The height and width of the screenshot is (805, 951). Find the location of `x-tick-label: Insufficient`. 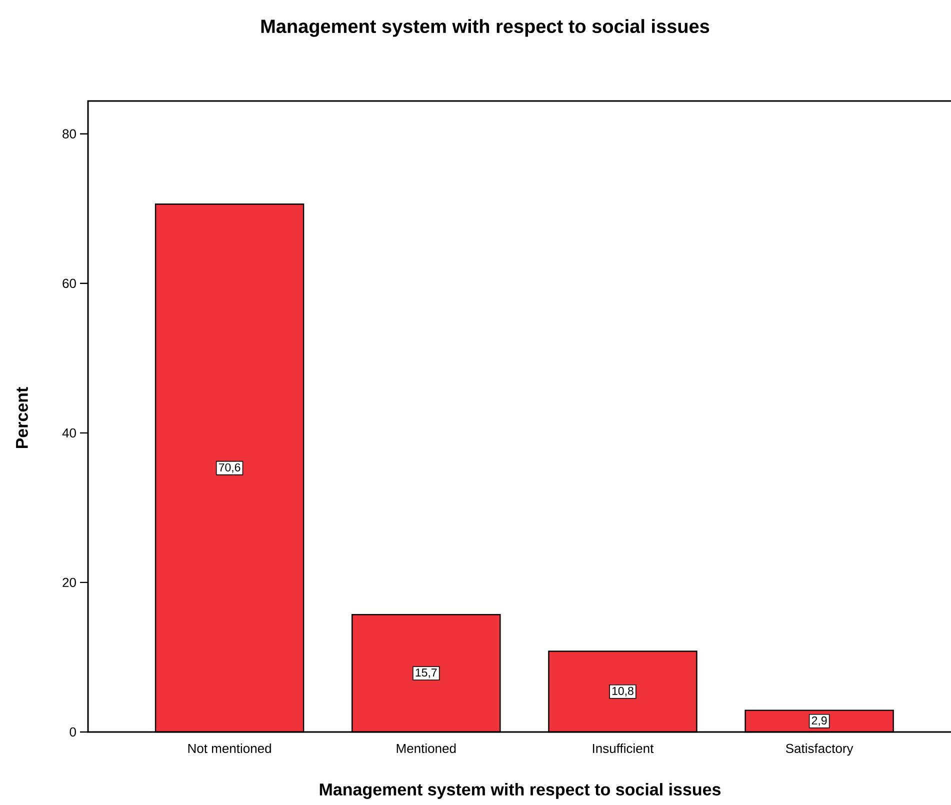

x-tick-label: Insufficient is located at coordinates (623, 749).